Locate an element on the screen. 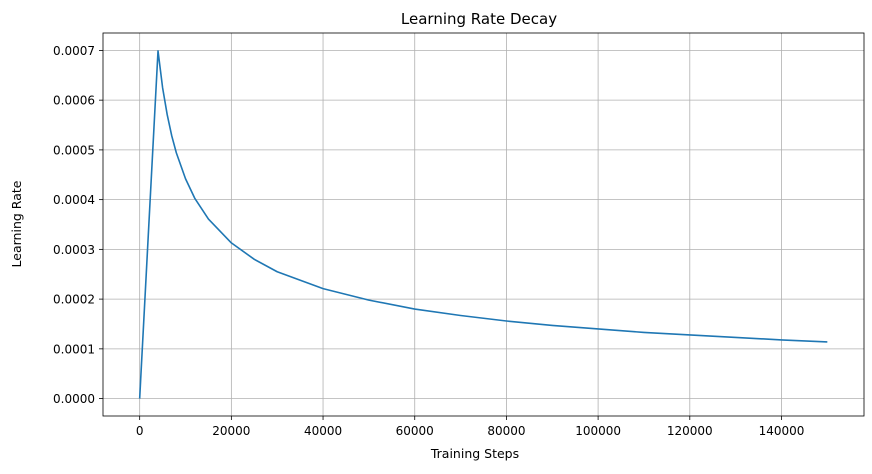 This screenshot has width=872, height=474. x-tick-label: 100000 is located at coordinates (598, 431).